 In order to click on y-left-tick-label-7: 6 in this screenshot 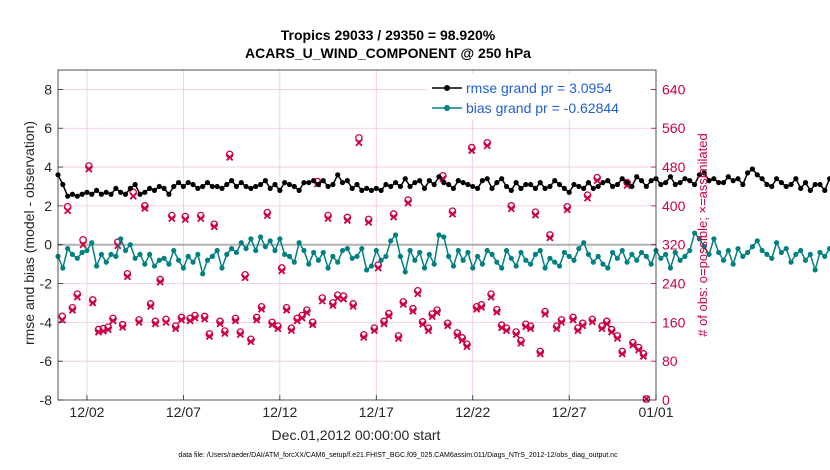, I will do `click(48, 128)`.